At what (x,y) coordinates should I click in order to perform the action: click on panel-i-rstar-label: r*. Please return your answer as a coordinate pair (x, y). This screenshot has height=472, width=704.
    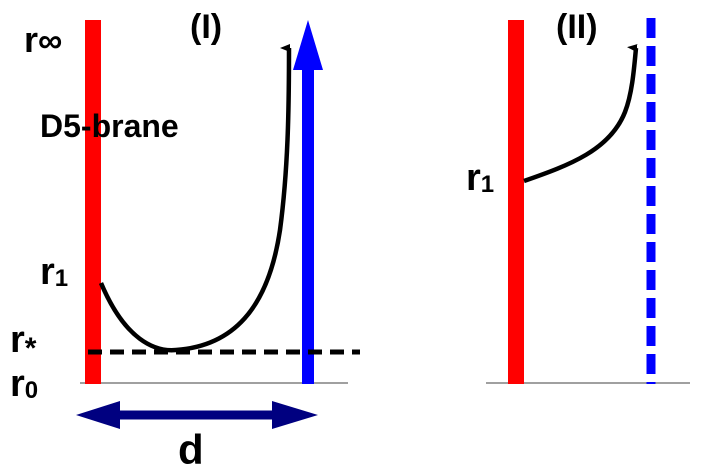
    Looking at the image, I should click on (23, 342).